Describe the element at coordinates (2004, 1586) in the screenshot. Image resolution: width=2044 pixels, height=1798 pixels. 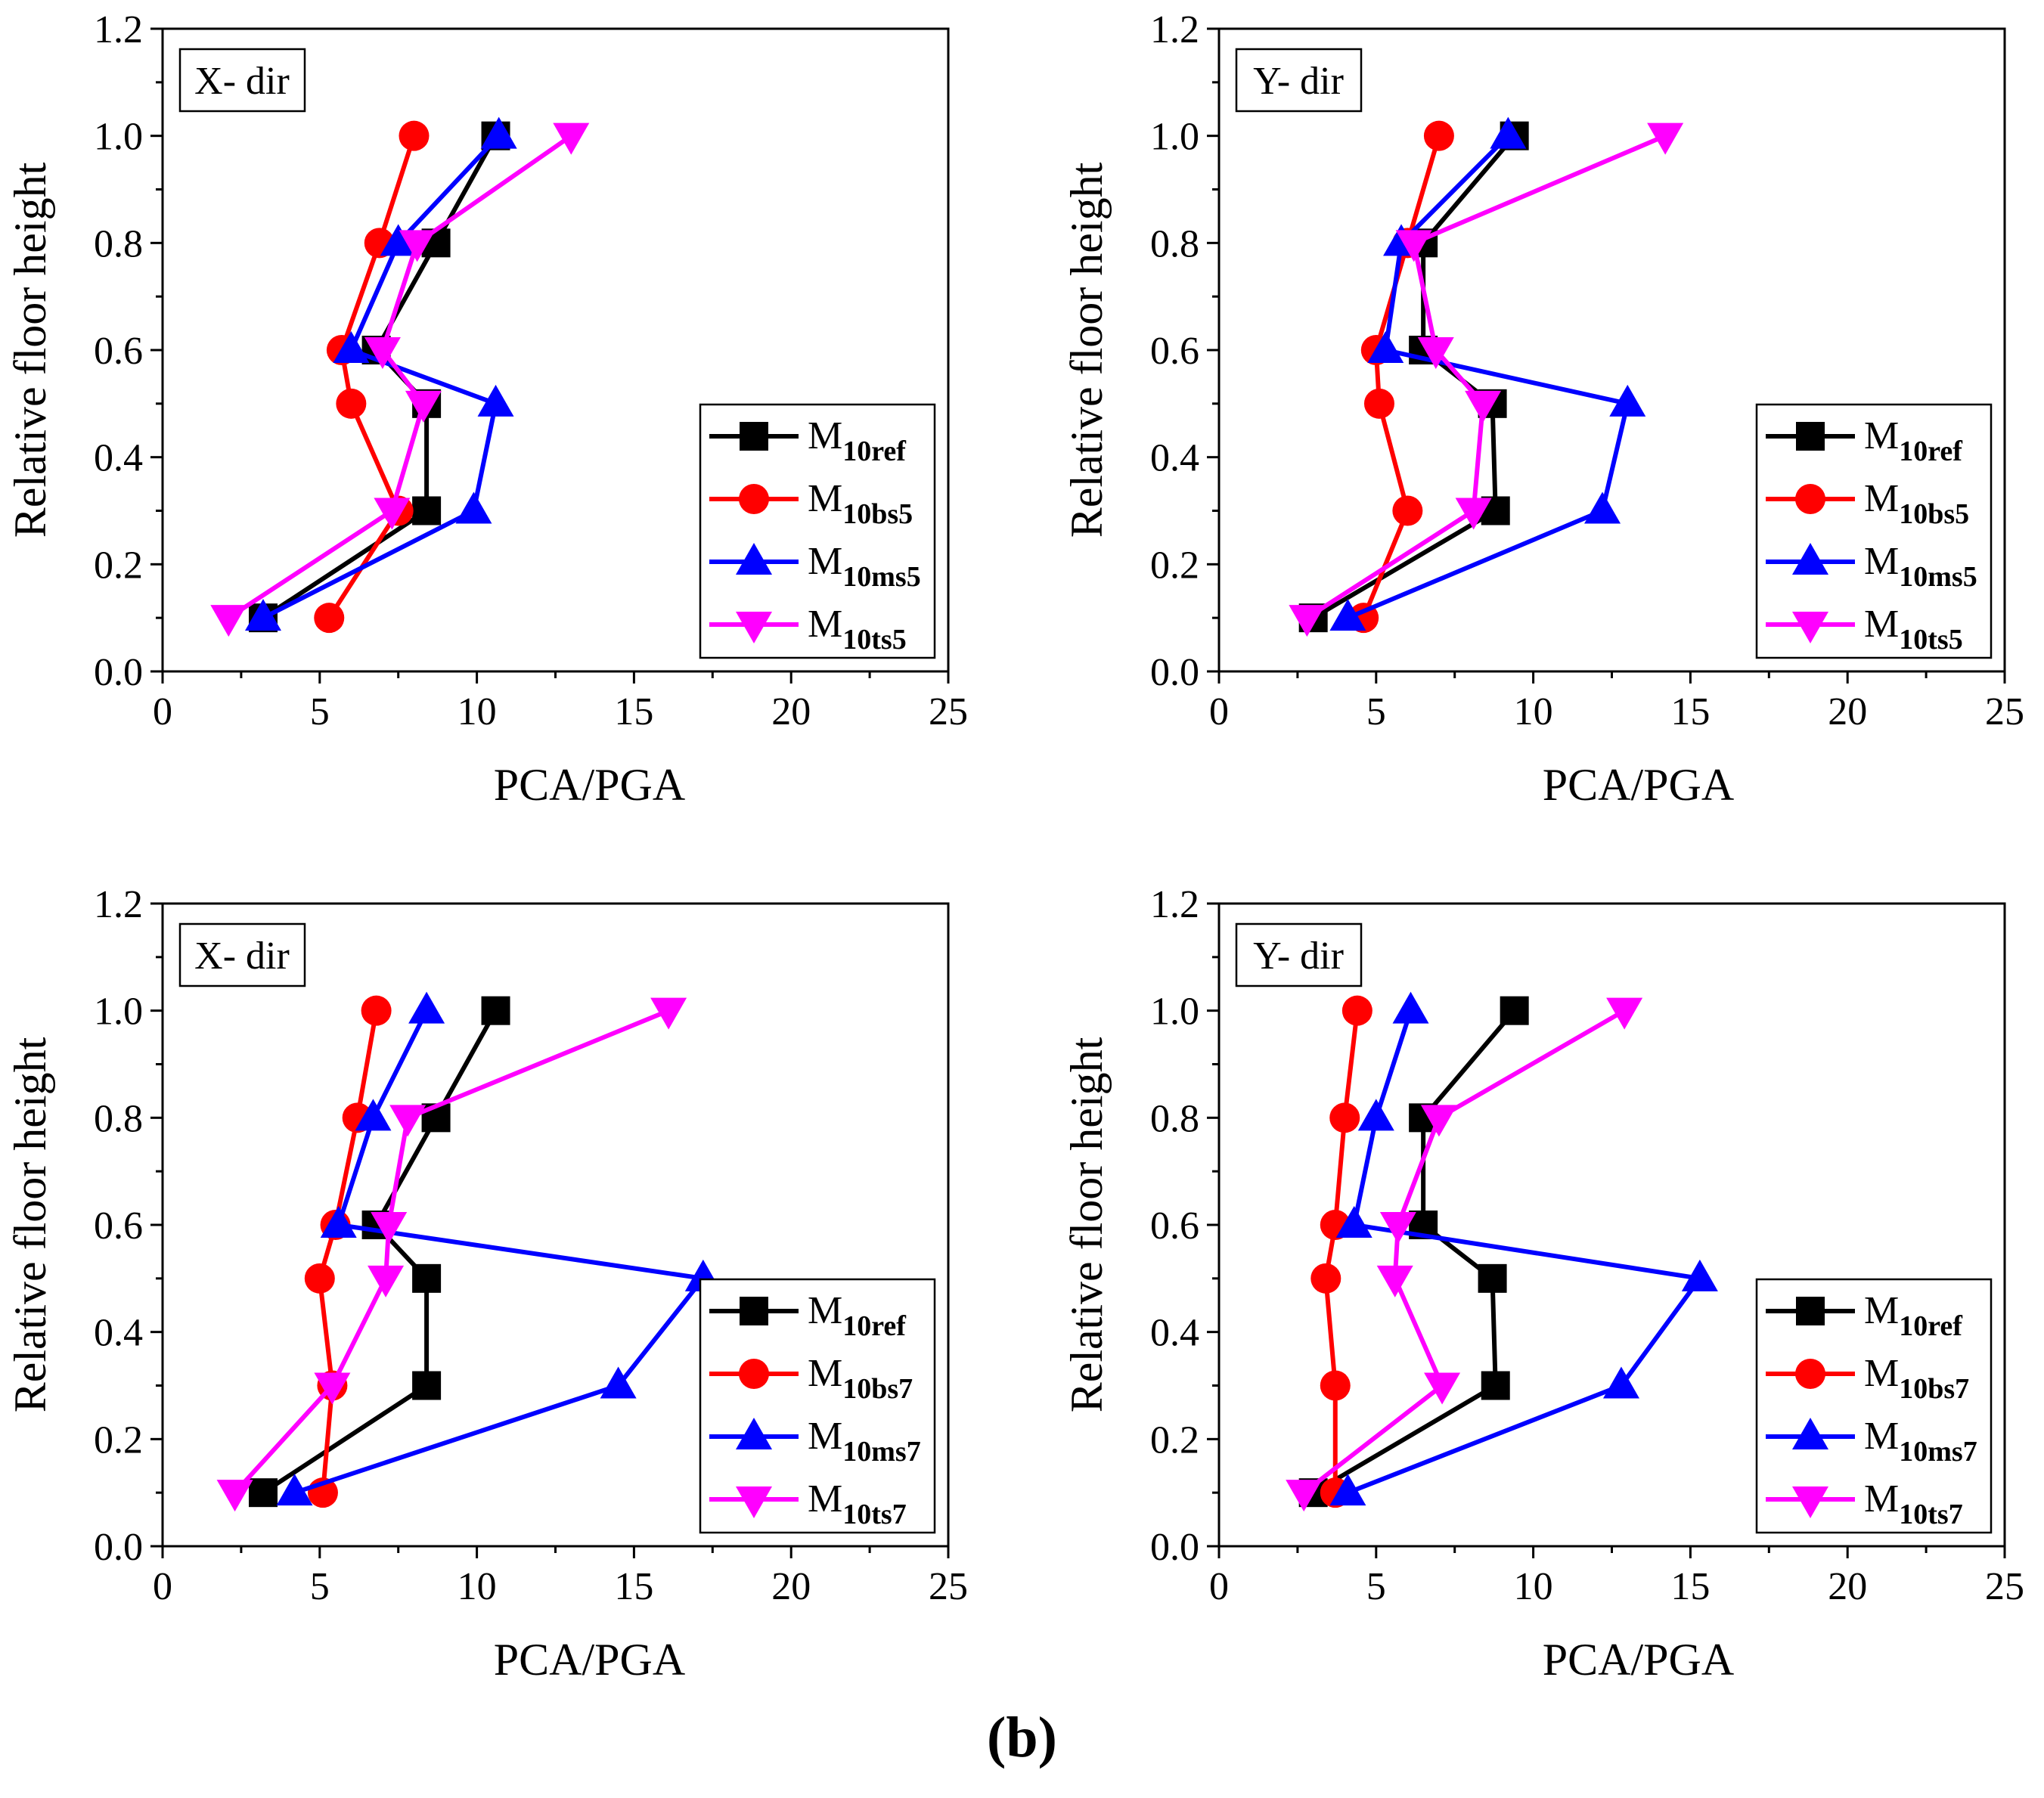
I see `x-tick-label: 25` at that location.